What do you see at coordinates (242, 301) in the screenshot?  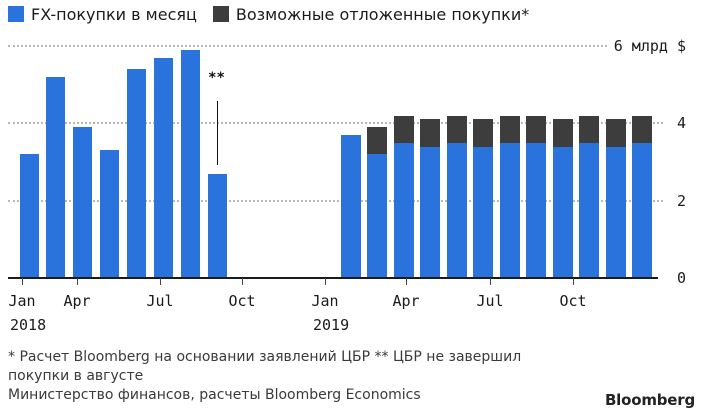 I see `x-axis-label-Oct-3: Oct` at bounding box center [242, 301].